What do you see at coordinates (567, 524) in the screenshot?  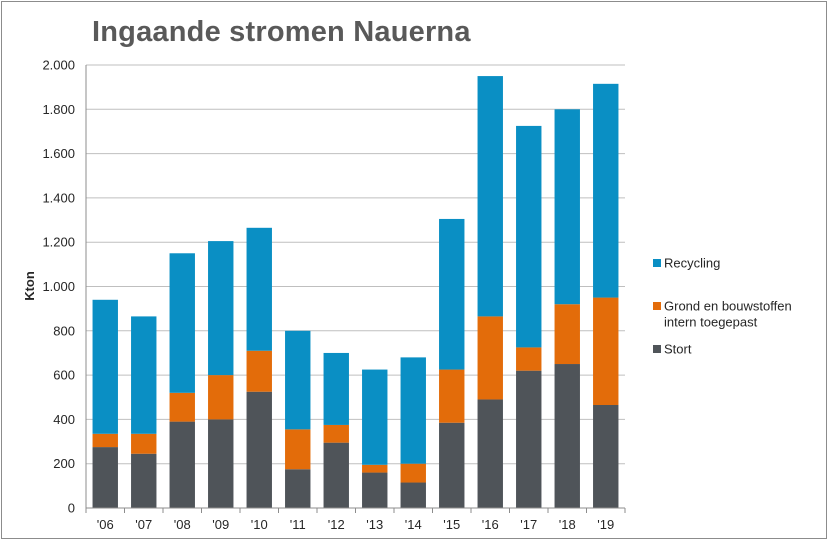 I see `x-tick-label: '18` at bounding box center [567, 524].